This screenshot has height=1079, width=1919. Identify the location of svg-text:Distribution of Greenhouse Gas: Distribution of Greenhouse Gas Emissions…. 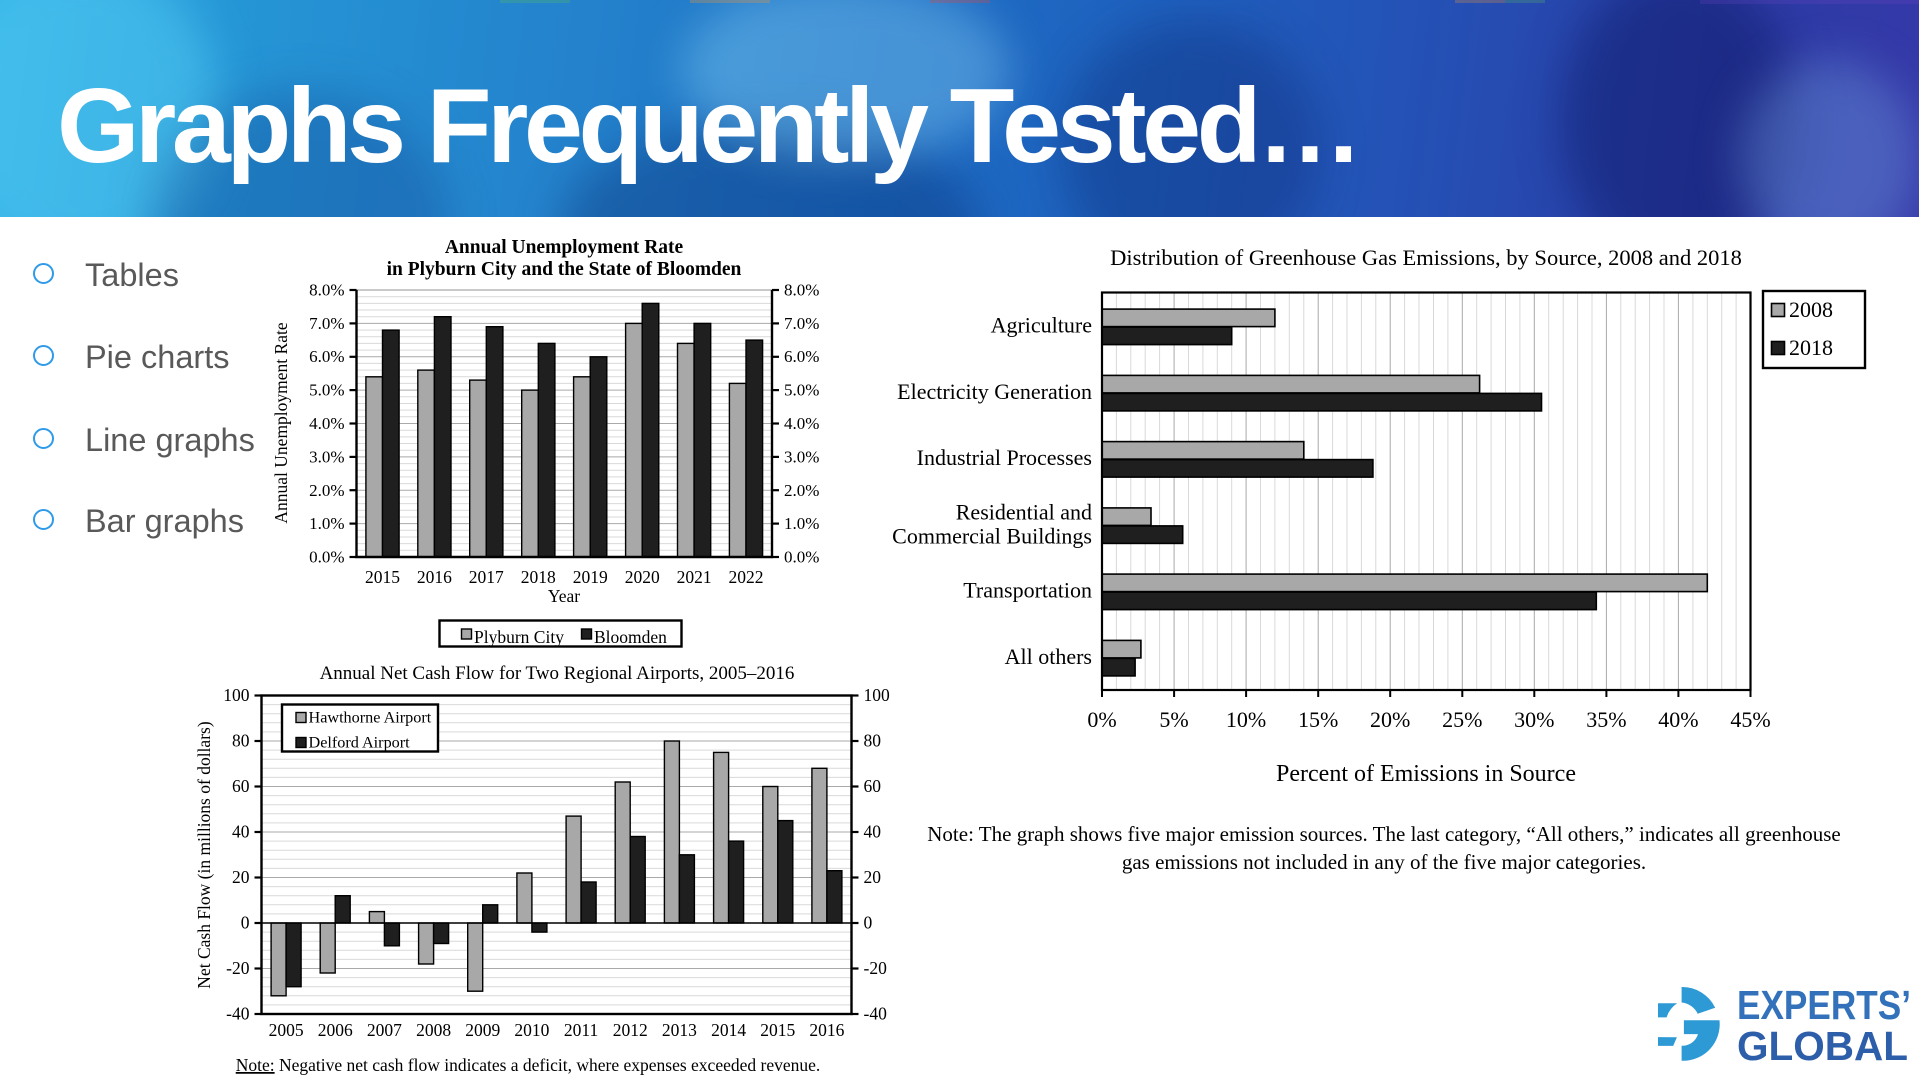
(1426, 257).